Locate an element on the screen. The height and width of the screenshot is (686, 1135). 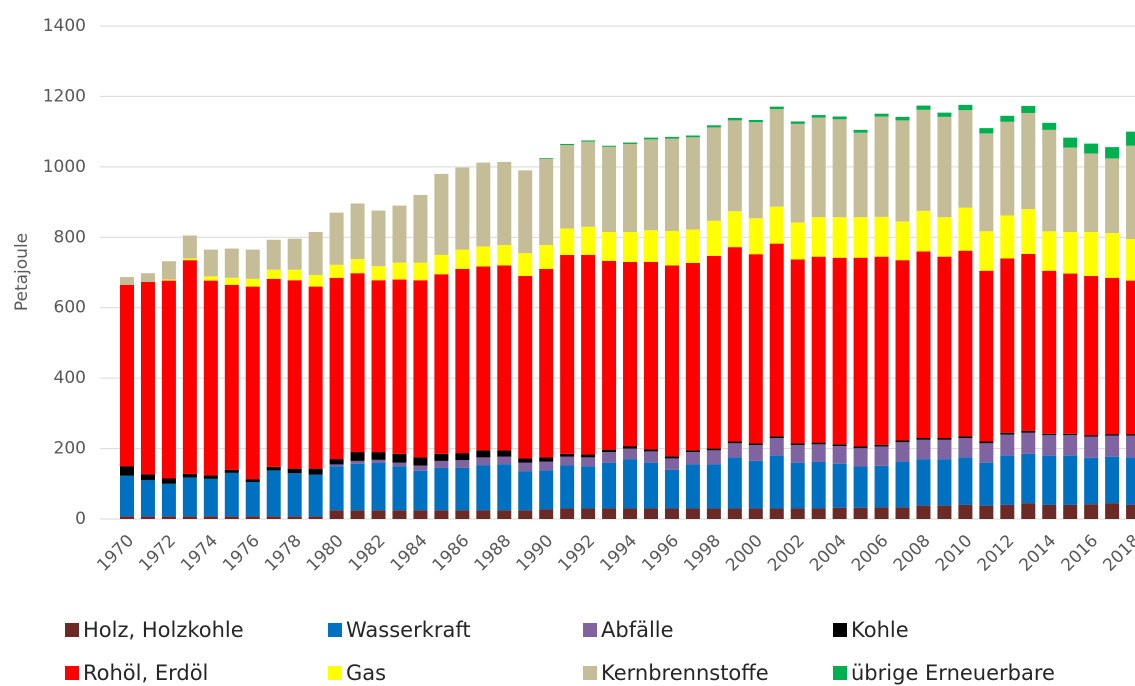
x-tick-label: 1994 is located at coordinates (618, 553).